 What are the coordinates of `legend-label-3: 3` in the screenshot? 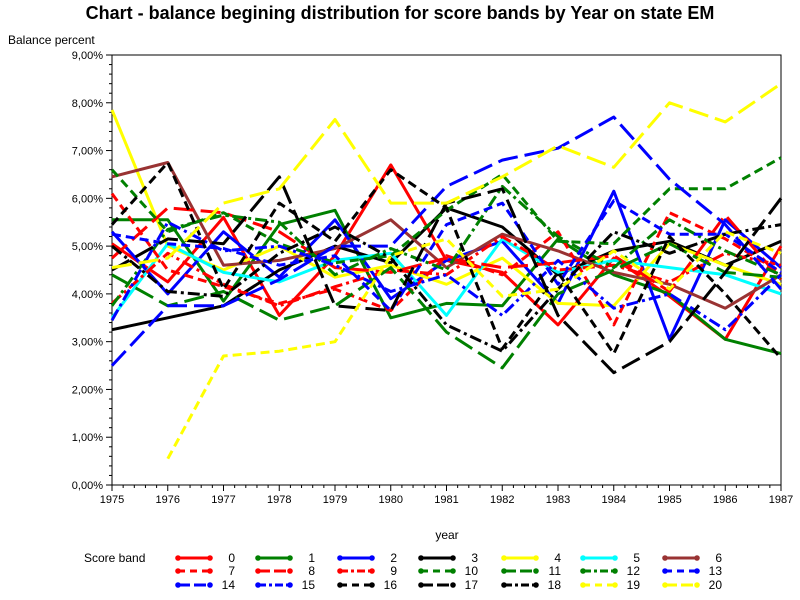 It's located at (474, 558).